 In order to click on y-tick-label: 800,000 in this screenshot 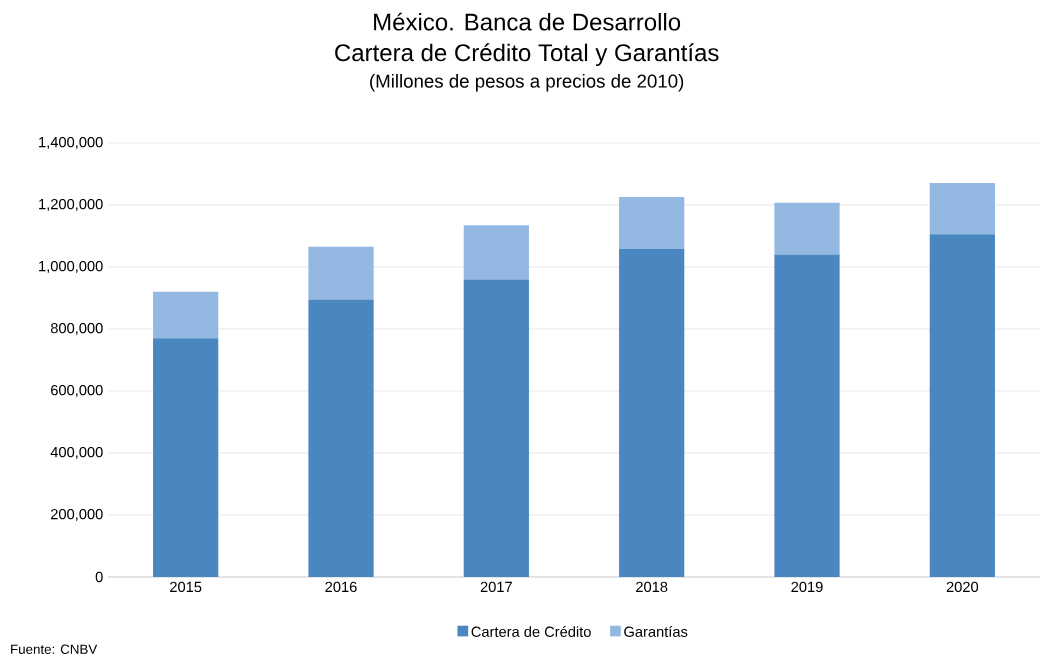, I will do `click(76, 329)`.